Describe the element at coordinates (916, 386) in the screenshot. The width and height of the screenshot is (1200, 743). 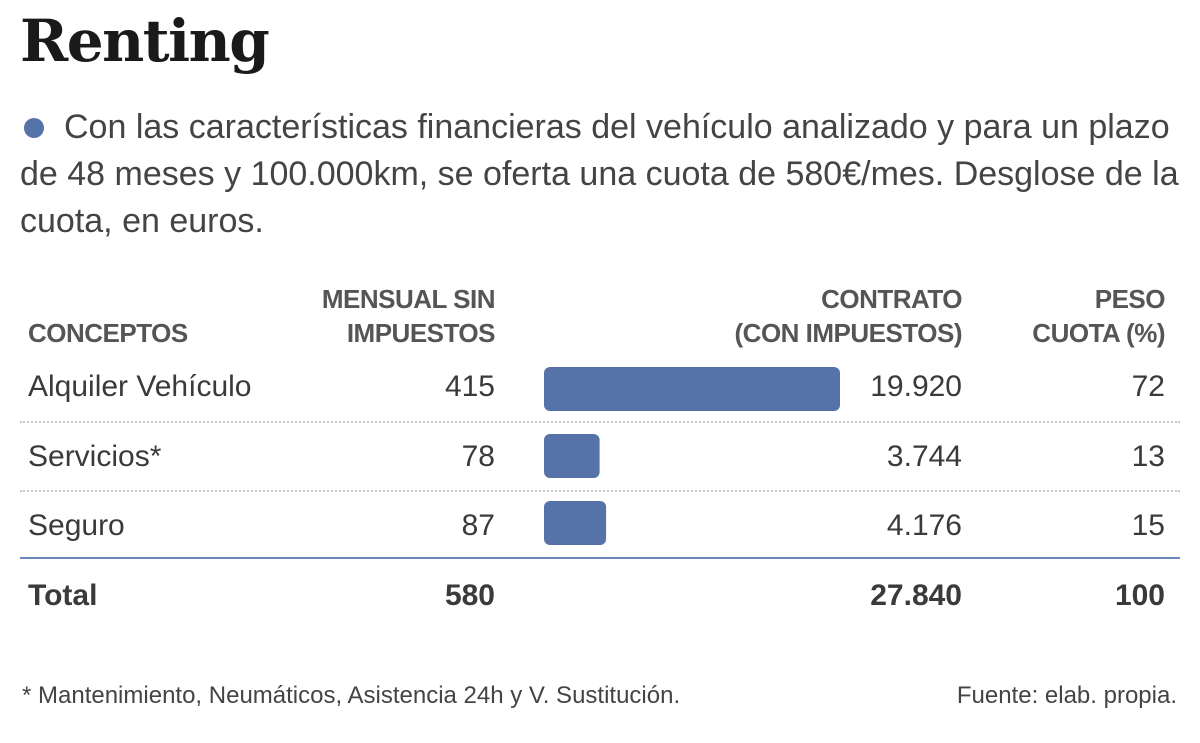
I see `row-1-contract: 19.920` at that location.